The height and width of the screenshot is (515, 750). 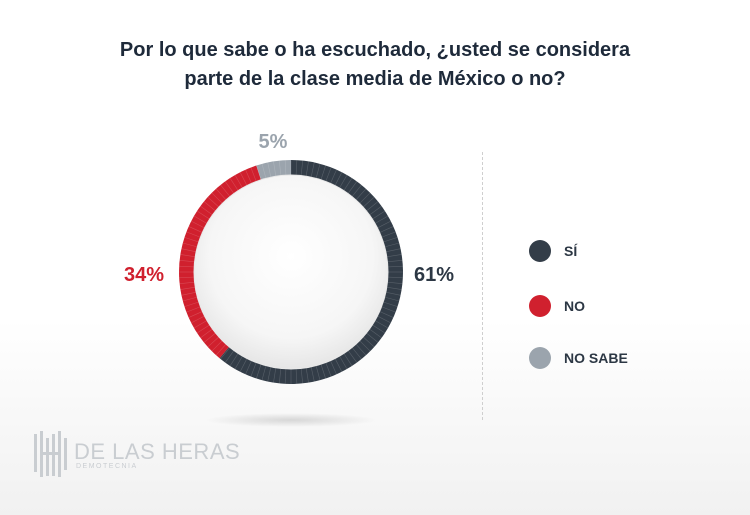 I want to click on legend-divider, so click(x=482, y=286).